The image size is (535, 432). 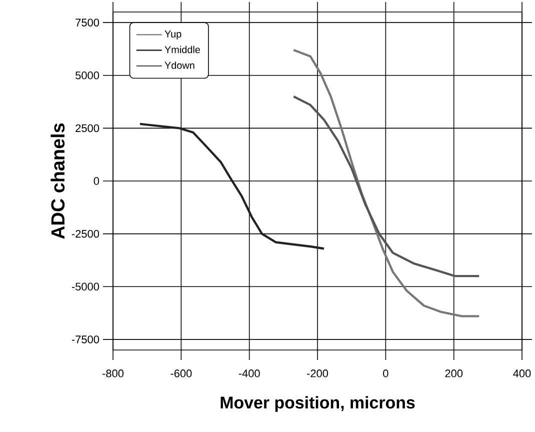 What do you see at coordinates (57, 181) in the screenshot?
I see `y-axis-title: ADC chanels` at bounding box center [57, 181].